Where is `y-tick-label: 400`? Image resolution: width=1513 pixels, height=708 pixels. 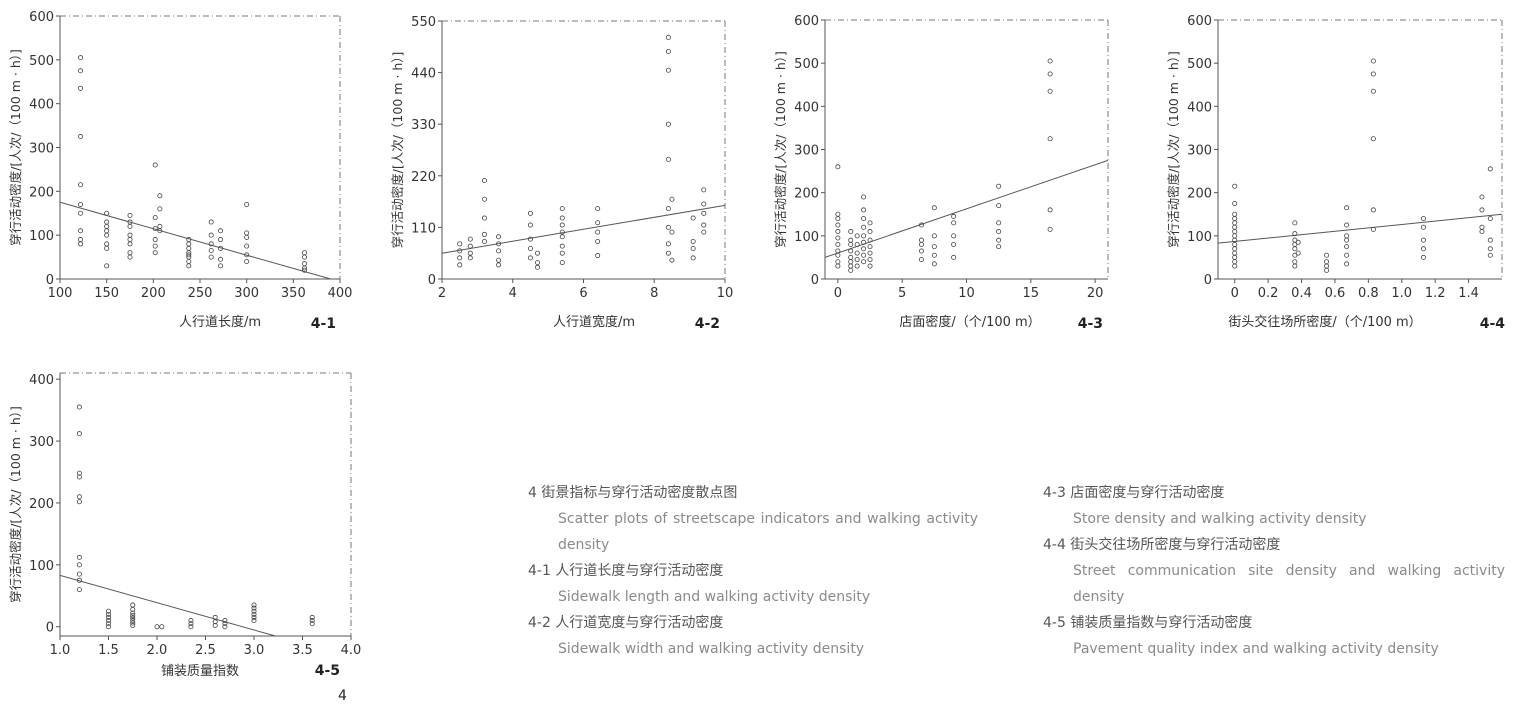 y-tick-label: 400 is located at coordinates (1199, 107).